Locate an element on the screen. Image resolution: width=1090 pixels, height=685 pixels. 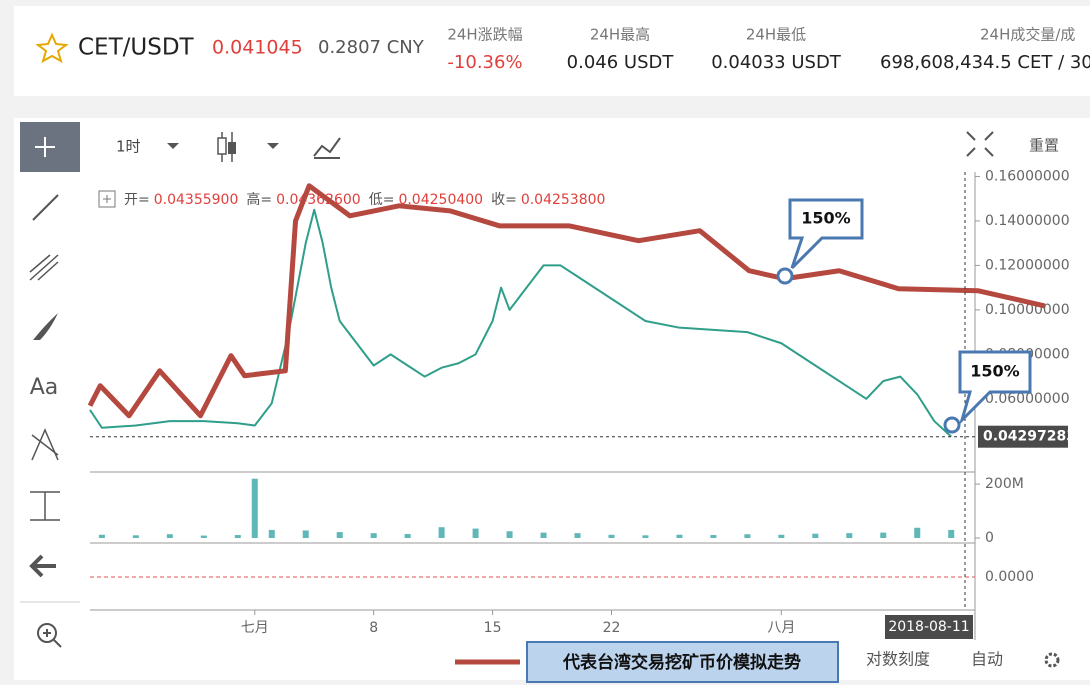
fullscreen-icon is located at coordinates (980, 144).